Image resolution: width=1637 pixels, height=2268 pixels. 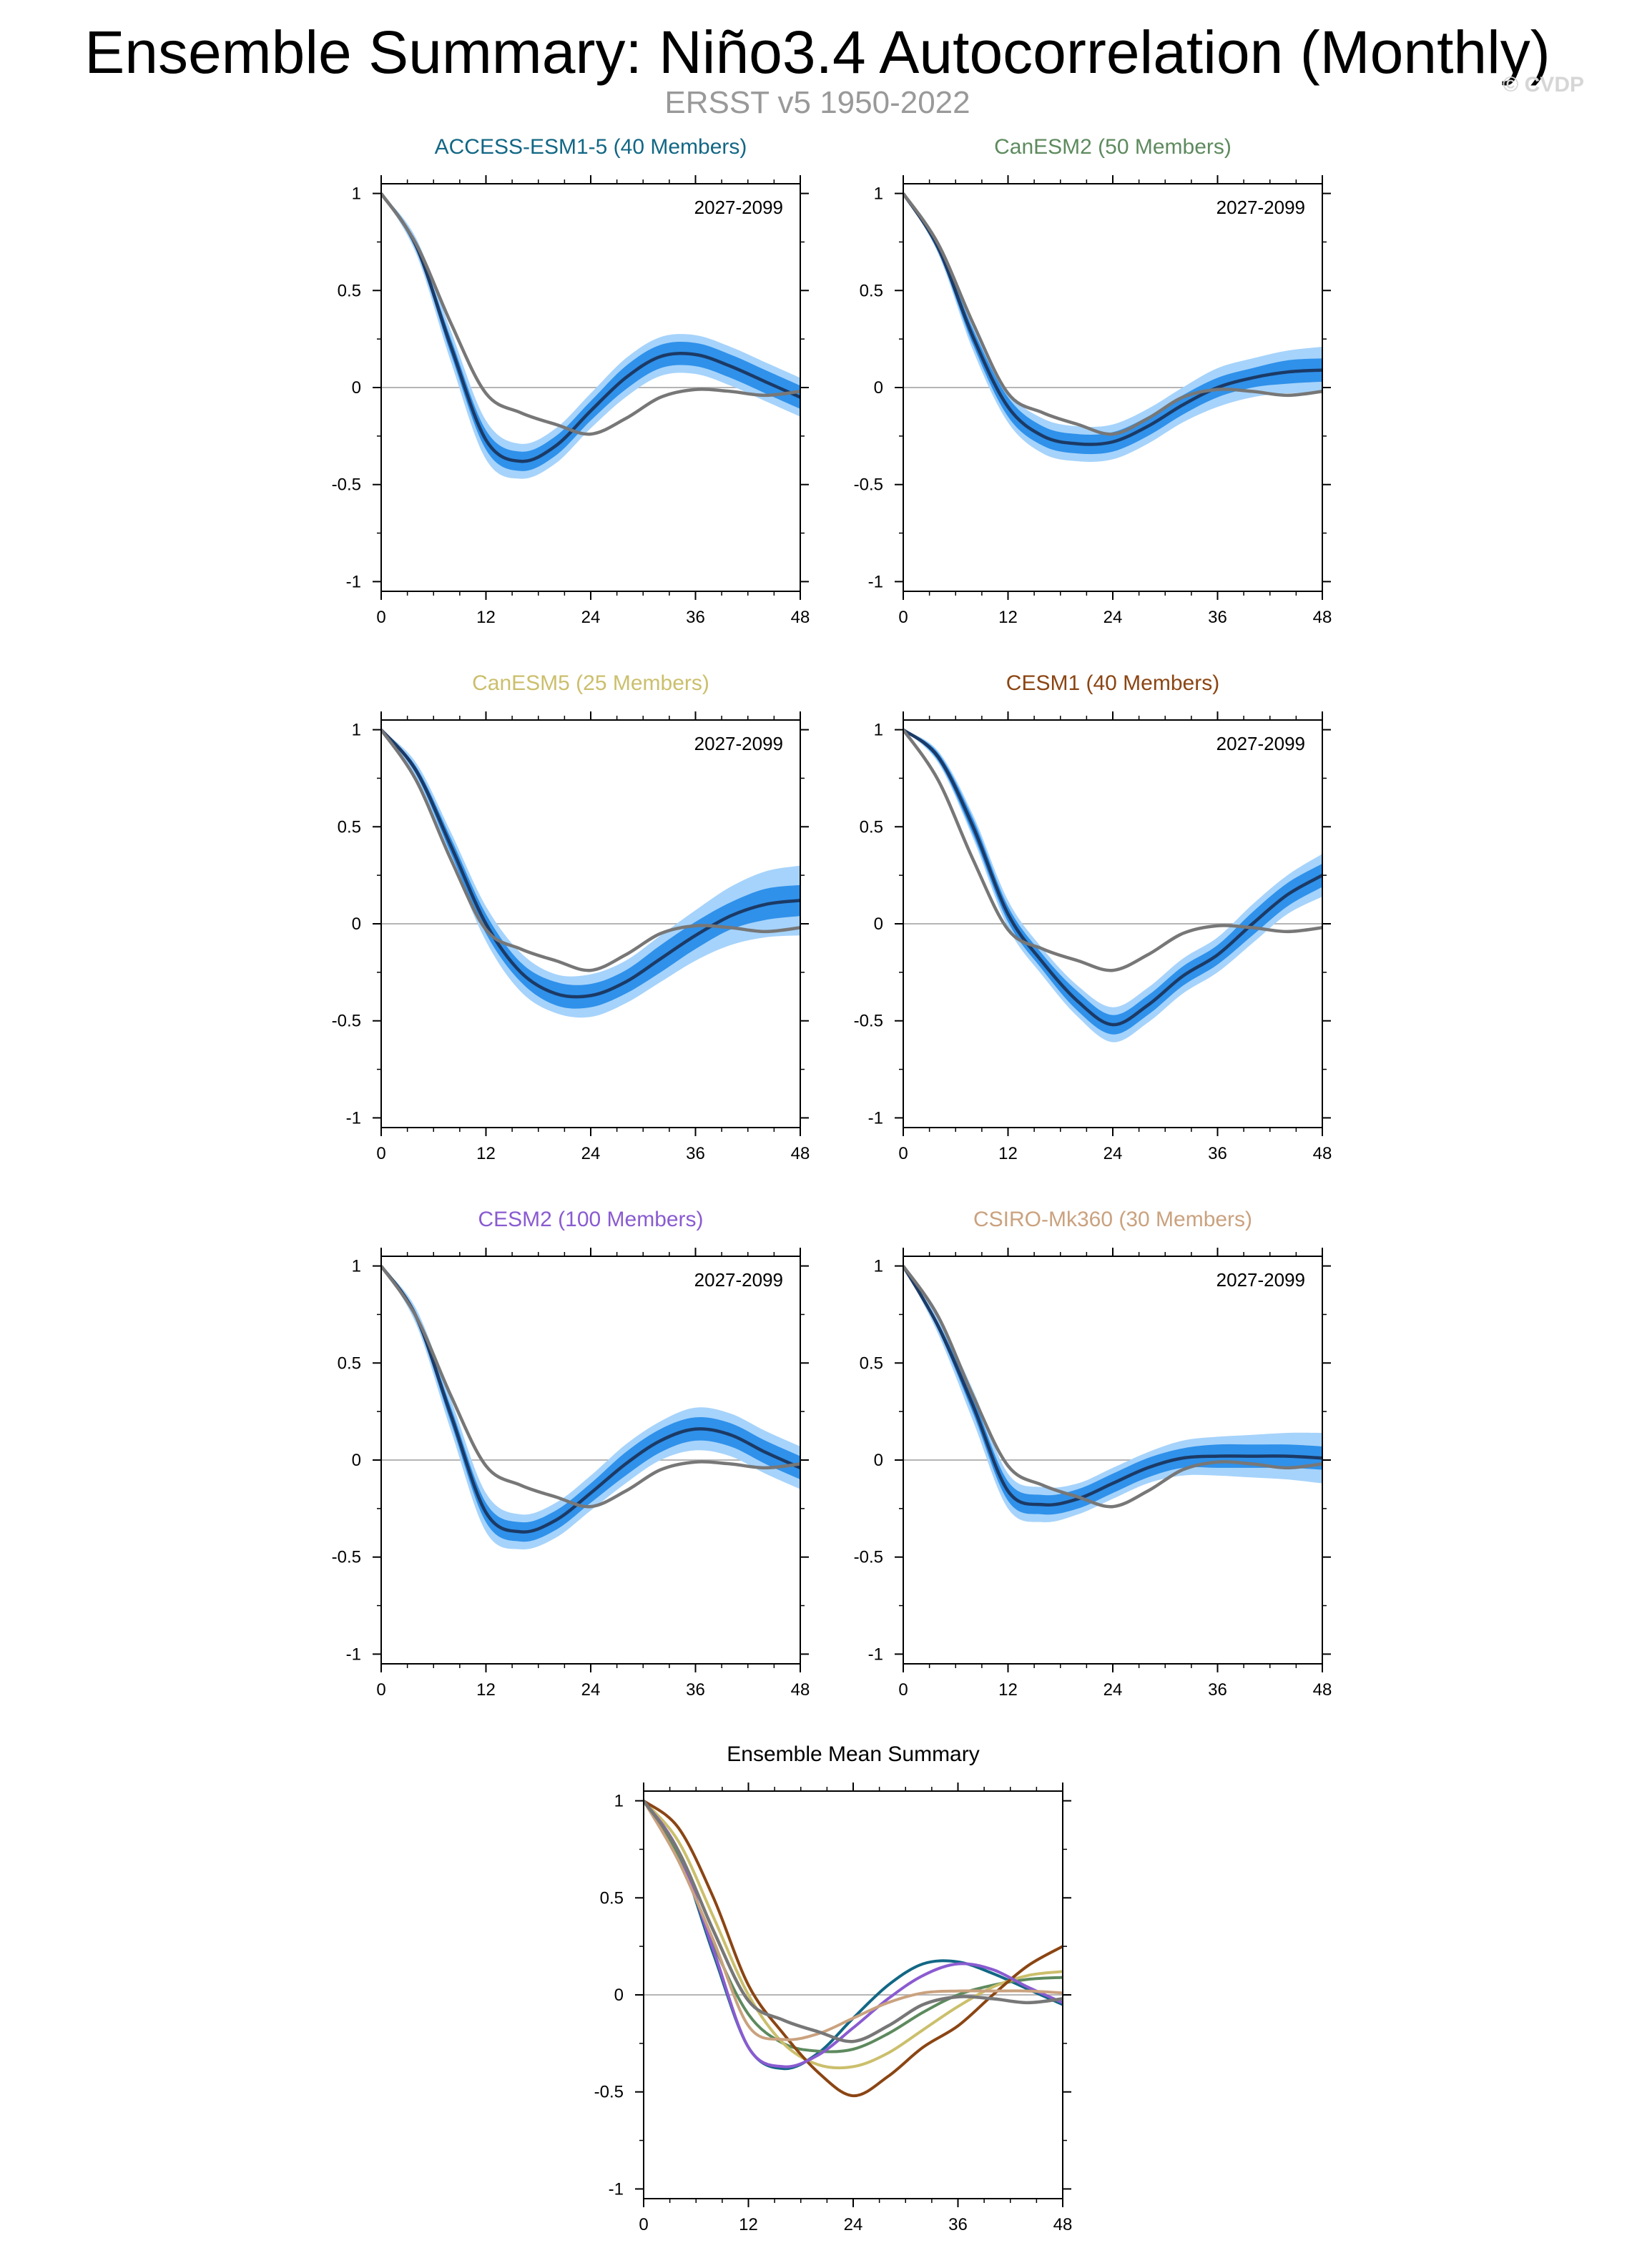 What do you see at coordinates (590, 1219) in the screenshot?
I see `panel-title: CESM2 (100 Members)` at bounding box center [590, 1219].